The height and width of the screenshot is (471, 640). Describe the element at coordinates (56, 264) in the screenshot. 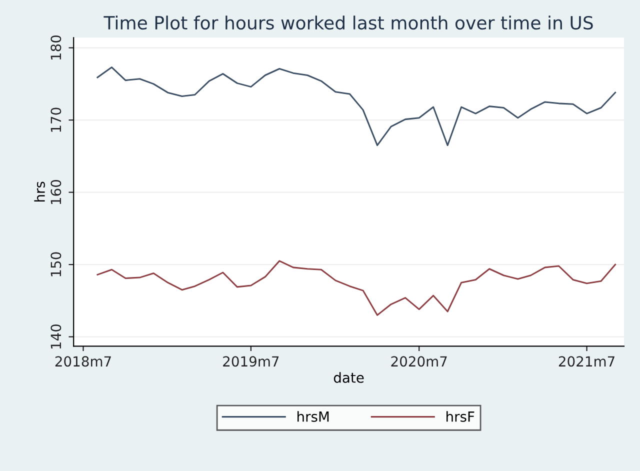

I see `y-tick-label: 150` at that location.